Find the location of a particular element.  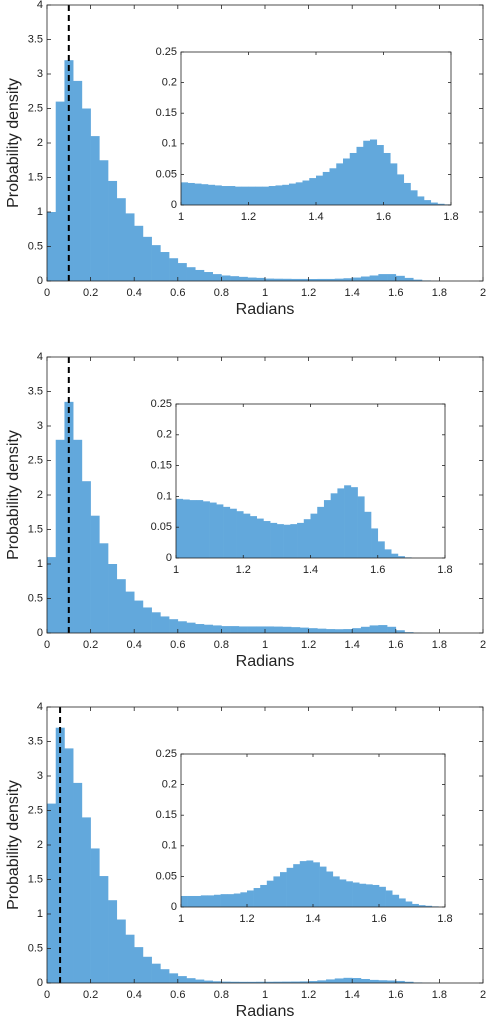

y-tick-label: 2 is located at coordinates (40, 845).